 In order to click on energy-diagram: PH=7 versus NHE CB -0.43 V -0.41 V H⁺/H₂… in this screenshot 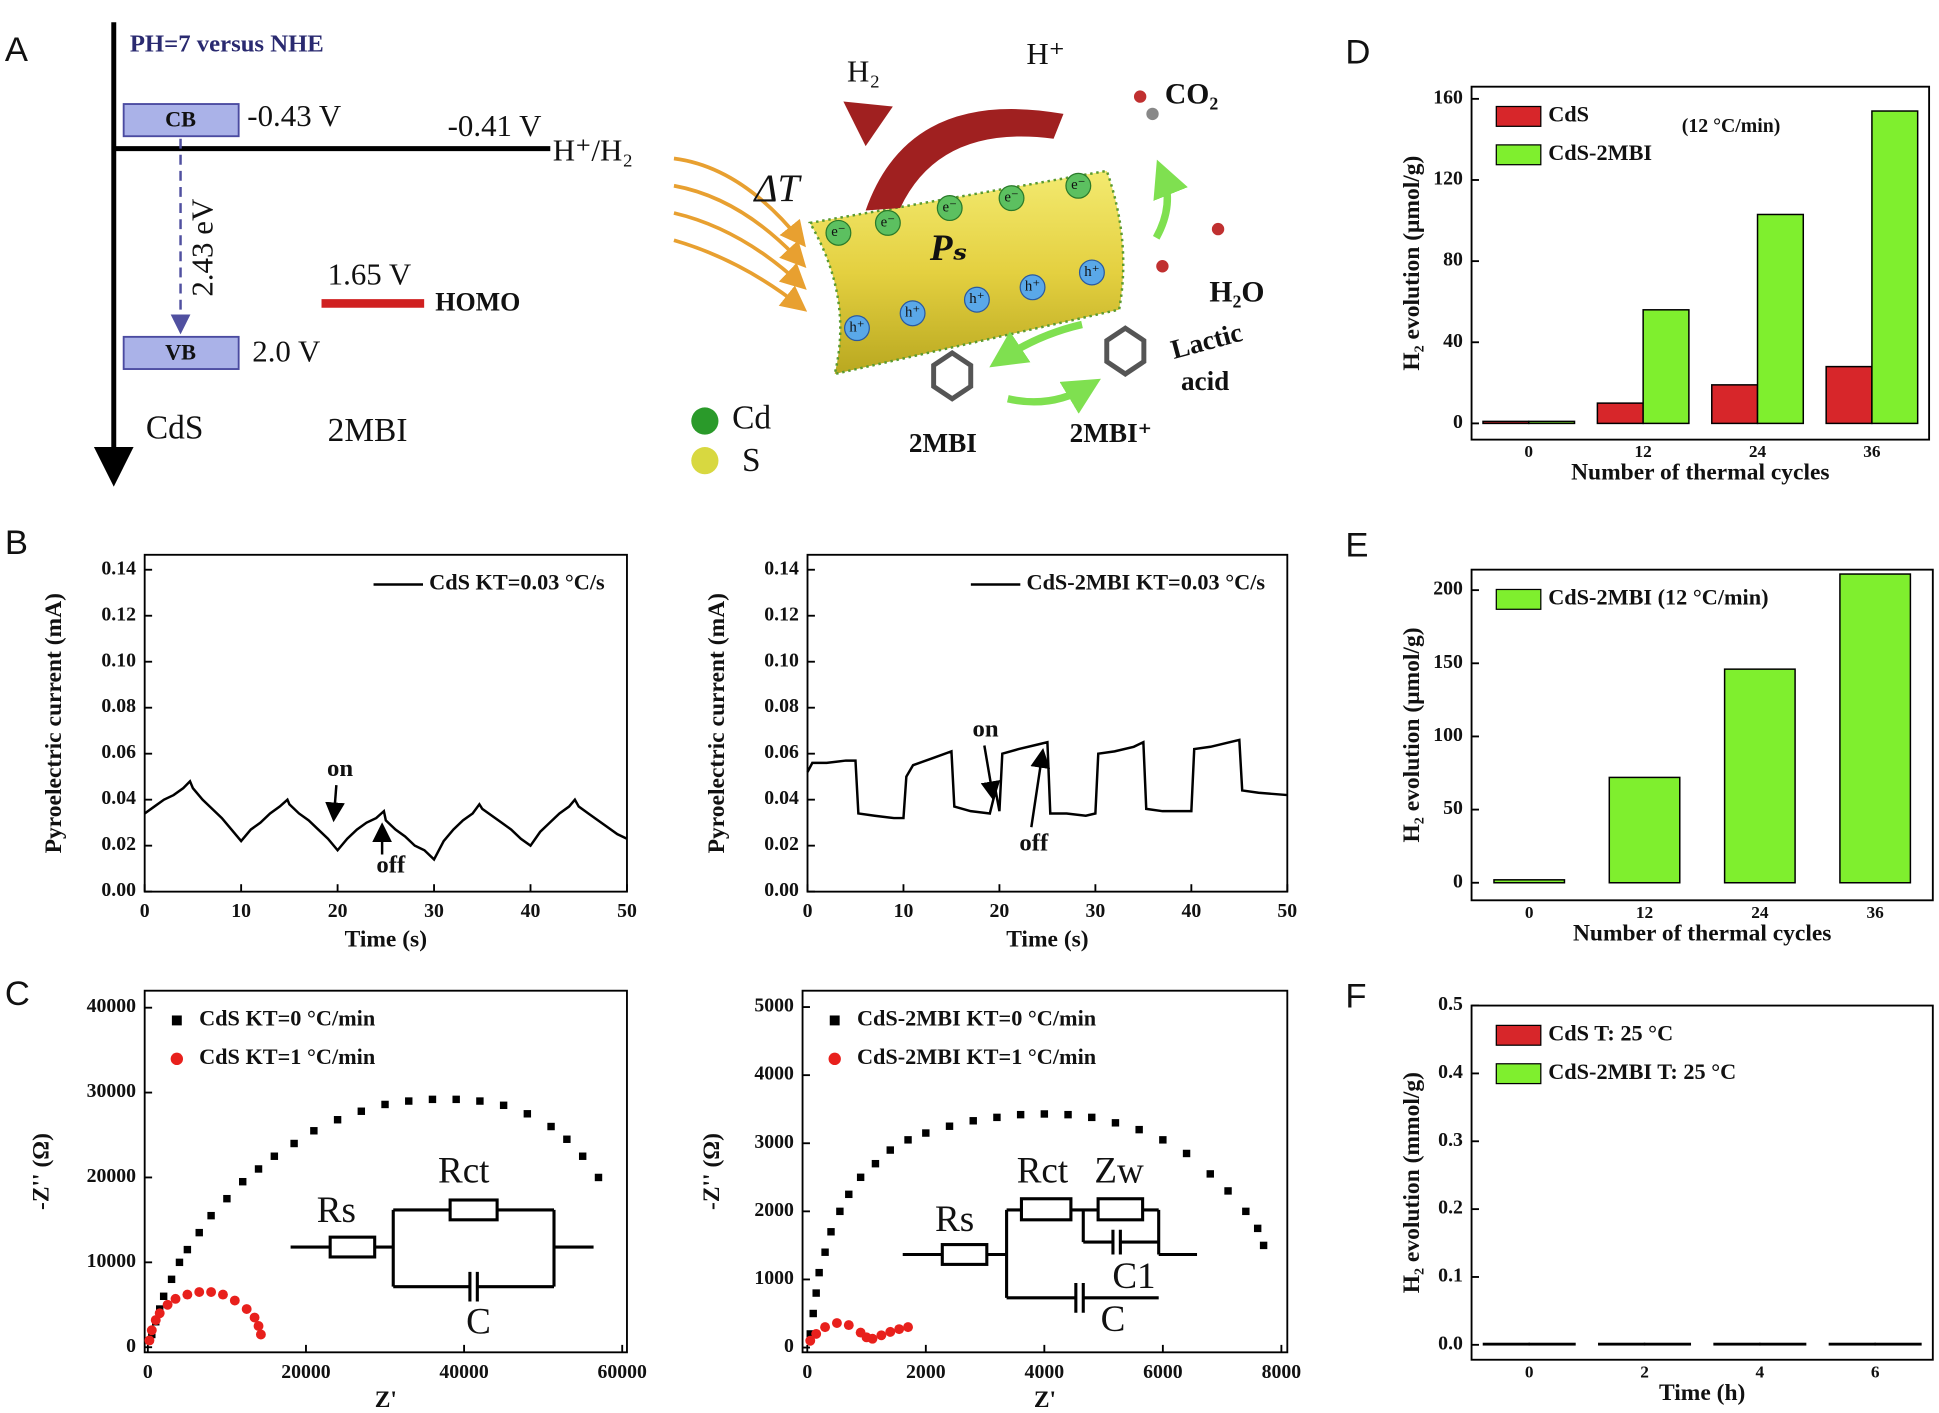, I will do `click(363, 254)`.